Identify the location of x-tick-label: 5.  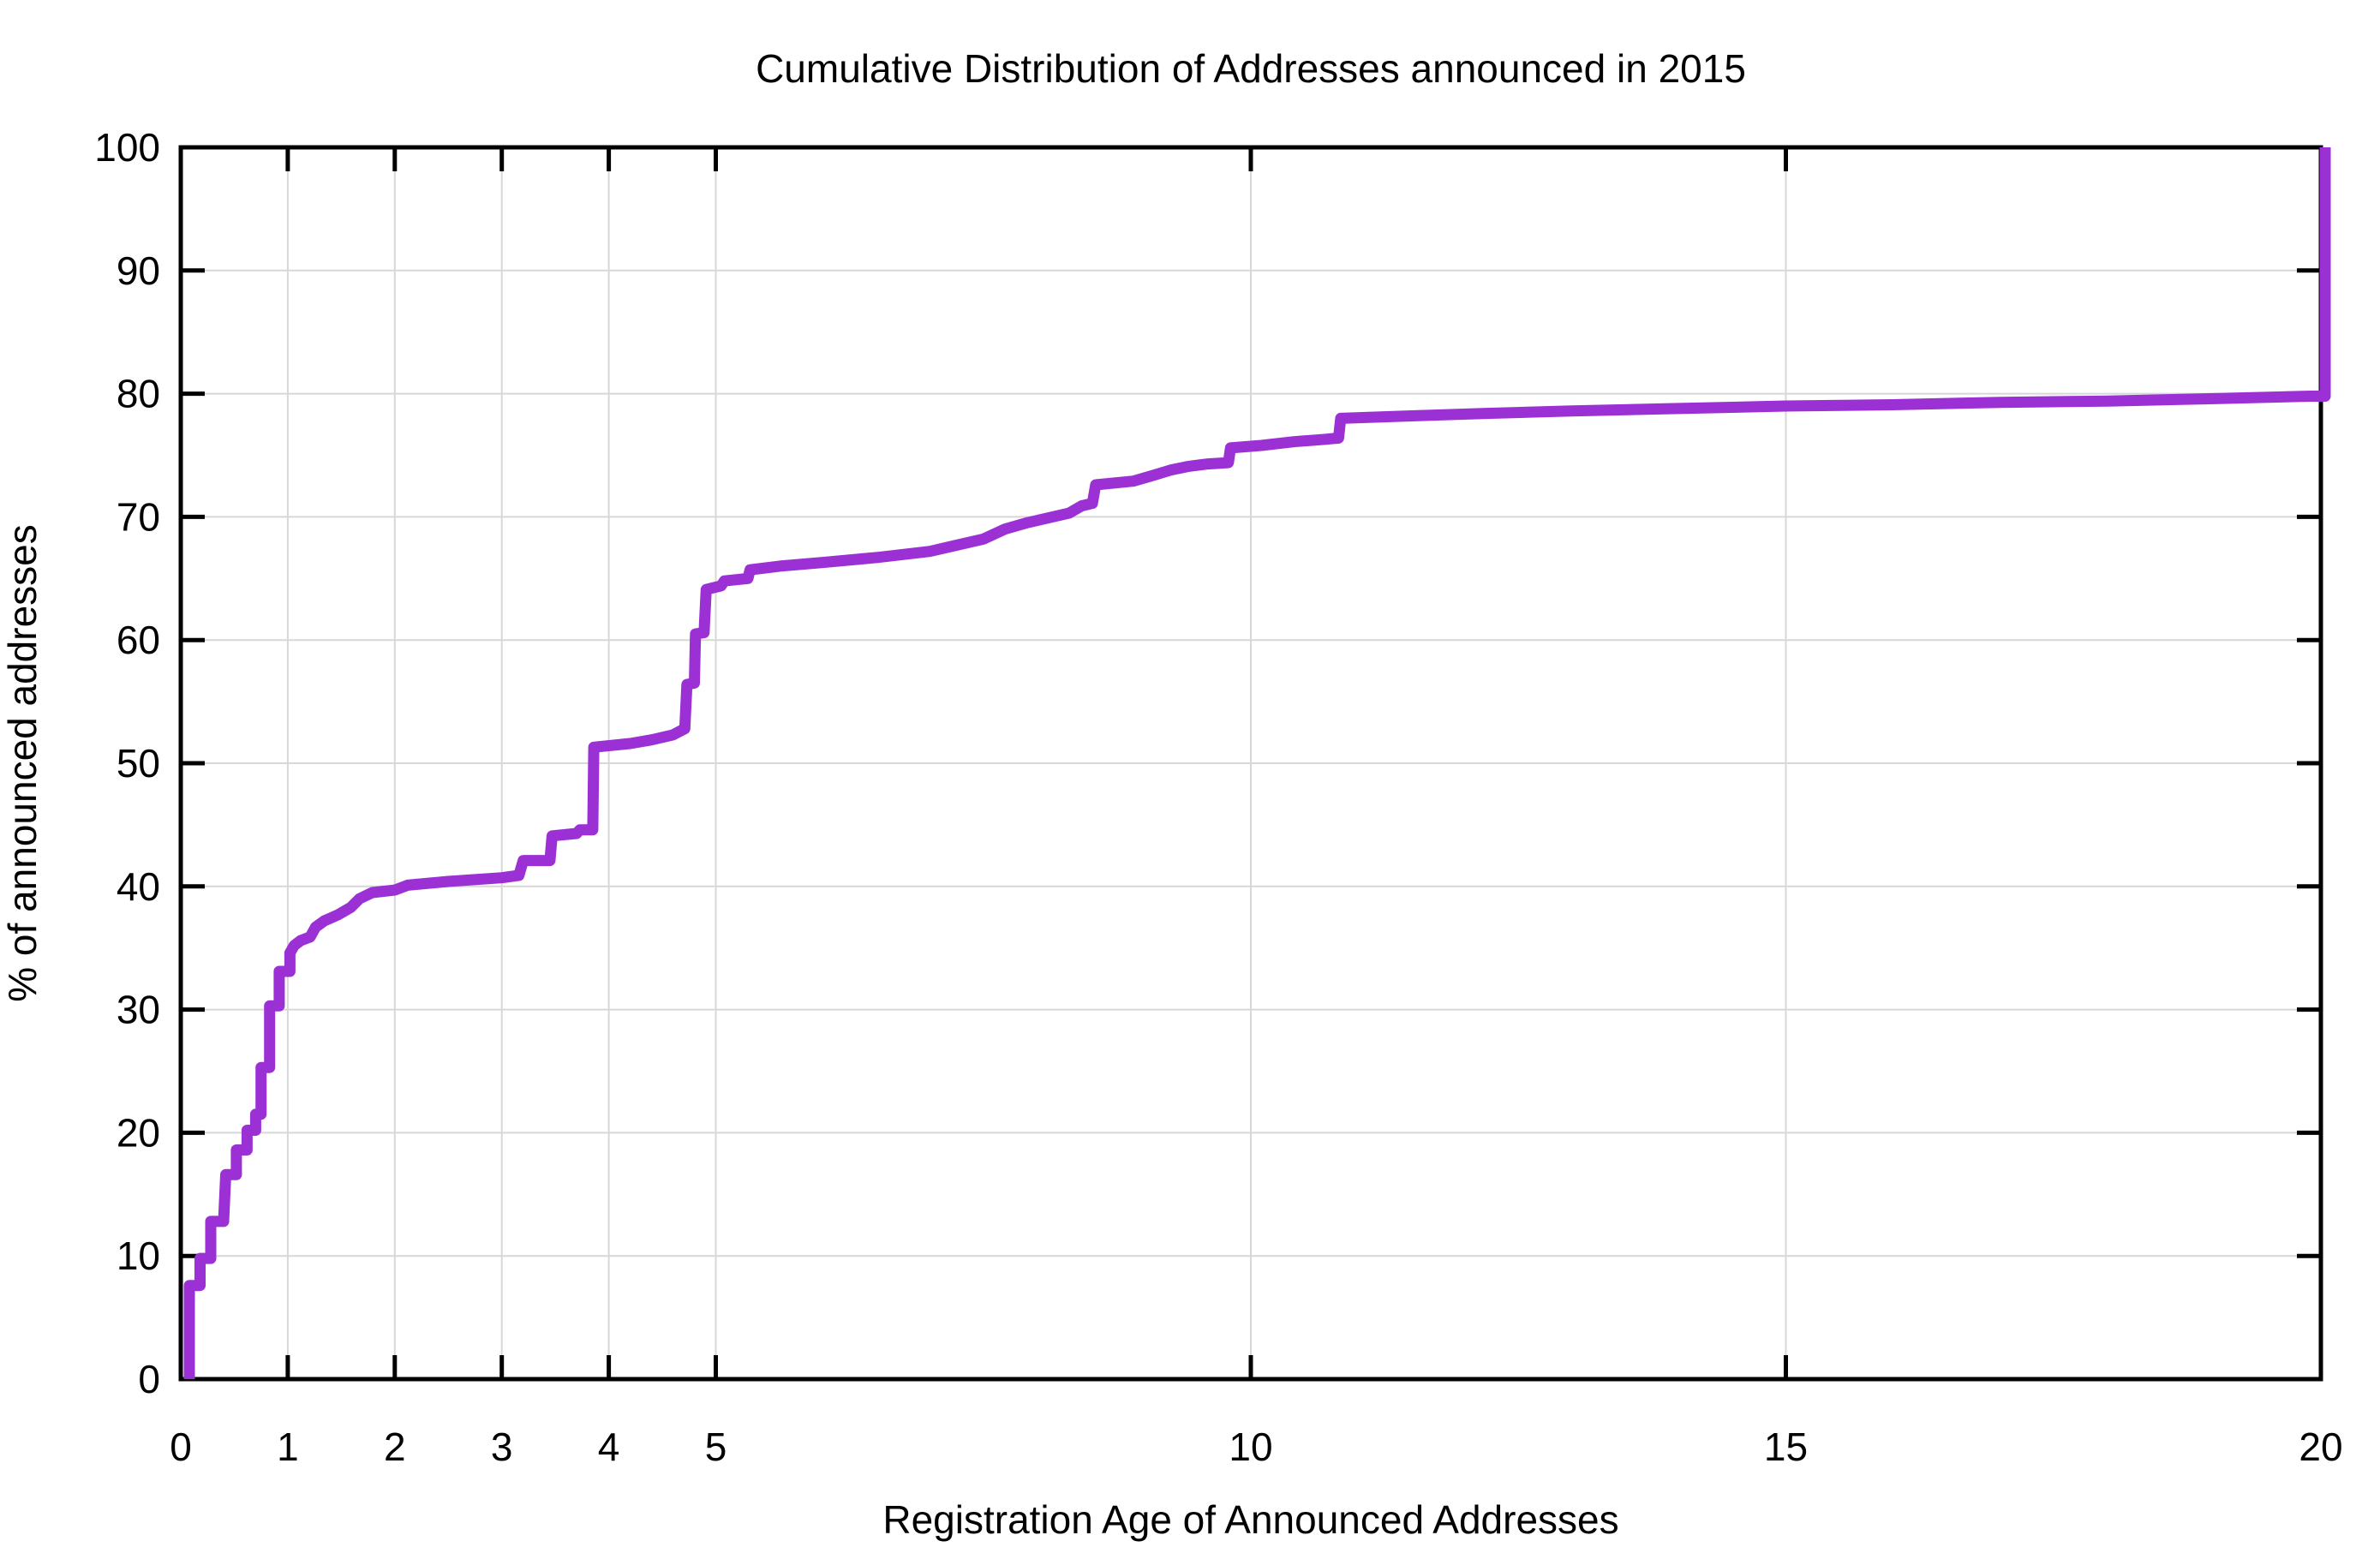
(716, 1447).